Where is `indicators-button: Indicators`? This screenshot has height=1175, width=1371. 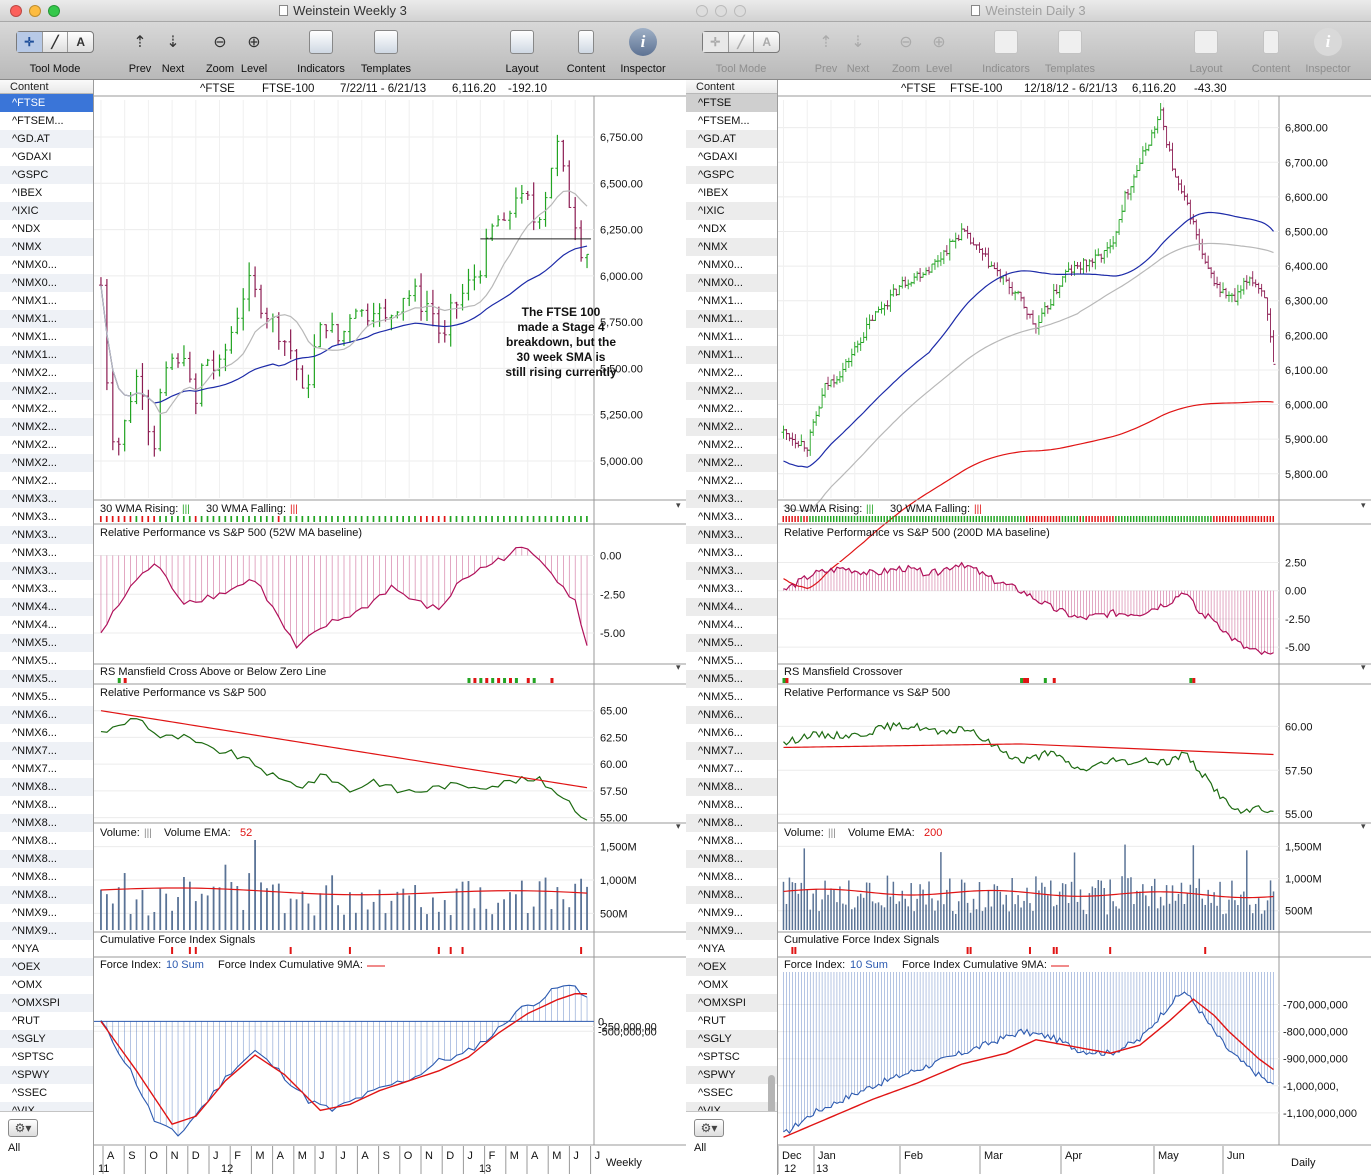 indicators-button: Indicators is located at coordinates (1006, 50).